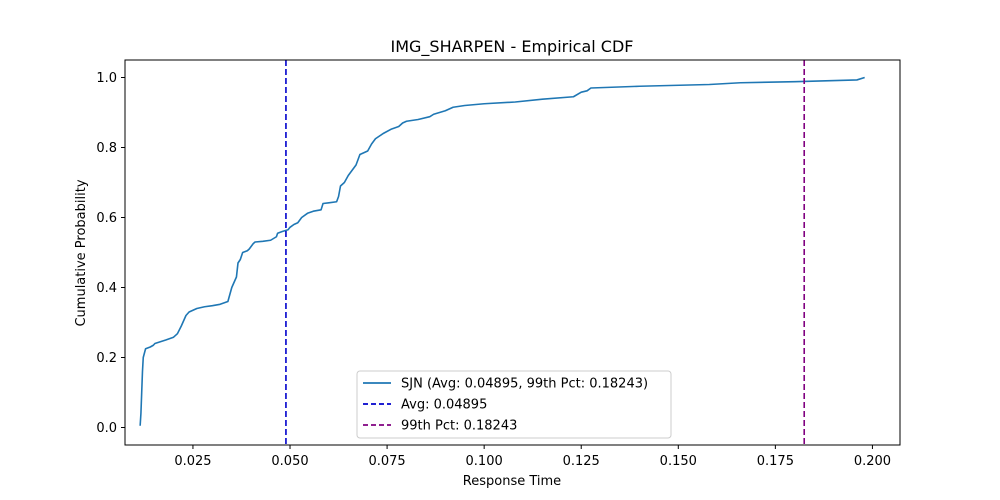  What do you see at coordinates (581, 461) in the screenshot?
I see `x-tick-label: 0.125` at bounding box center [581, 461].